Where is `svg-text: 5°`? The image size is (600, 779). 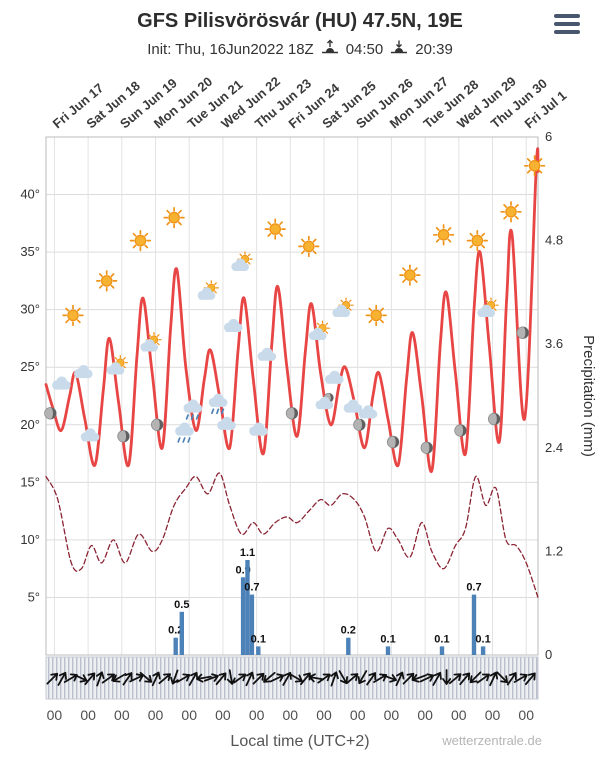 svg-text: 5° is located at coordinates (34, 596).